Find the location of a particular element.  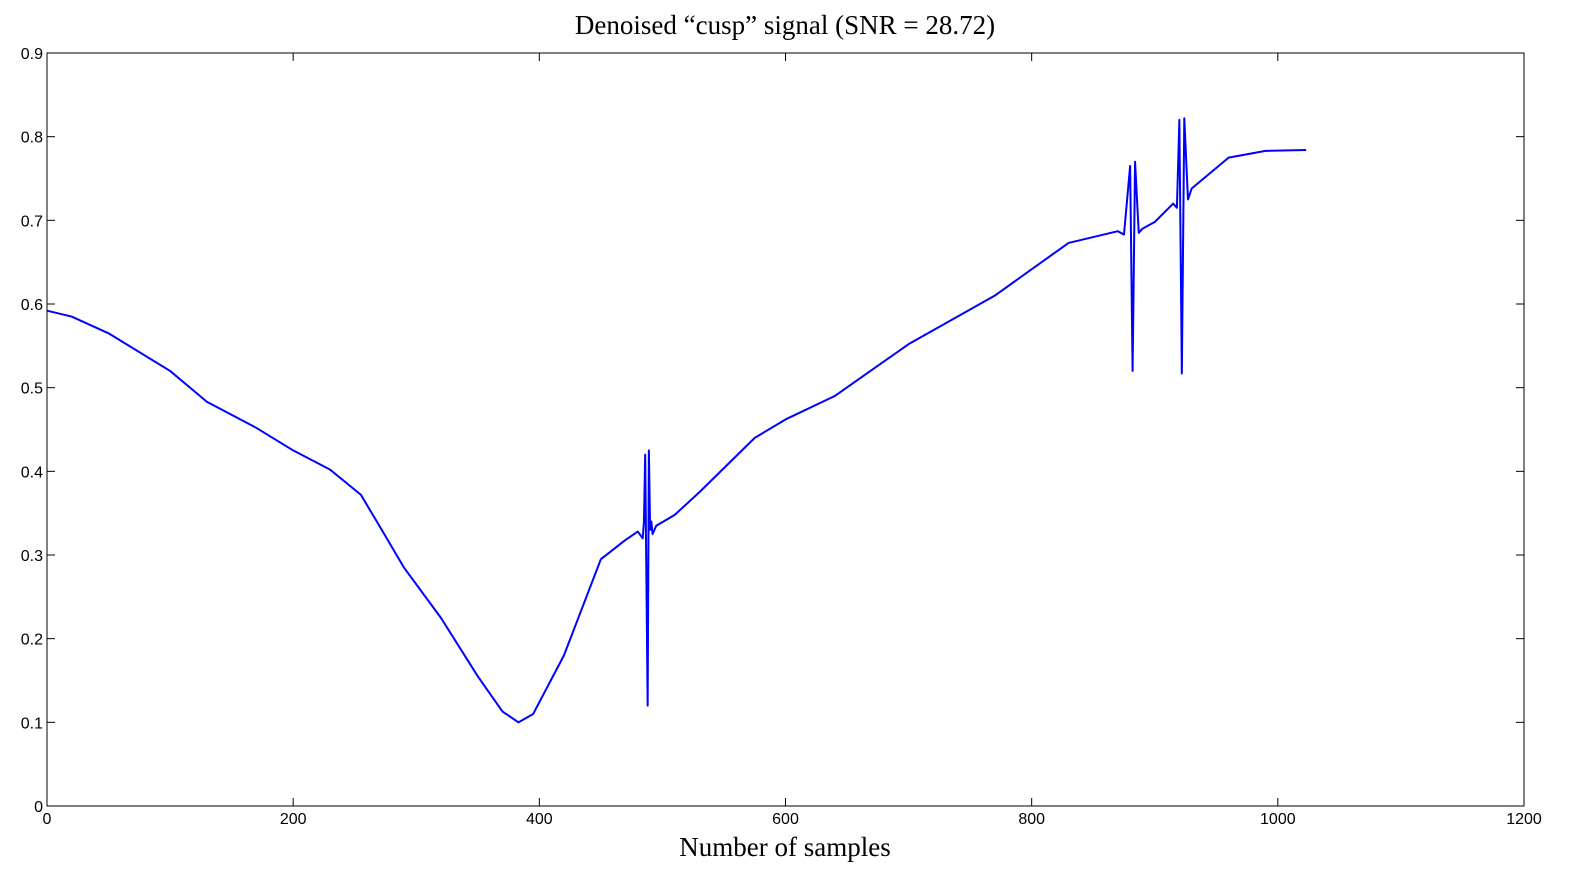

x-tick-label: 1000 is located at coordinates (1278, 819).